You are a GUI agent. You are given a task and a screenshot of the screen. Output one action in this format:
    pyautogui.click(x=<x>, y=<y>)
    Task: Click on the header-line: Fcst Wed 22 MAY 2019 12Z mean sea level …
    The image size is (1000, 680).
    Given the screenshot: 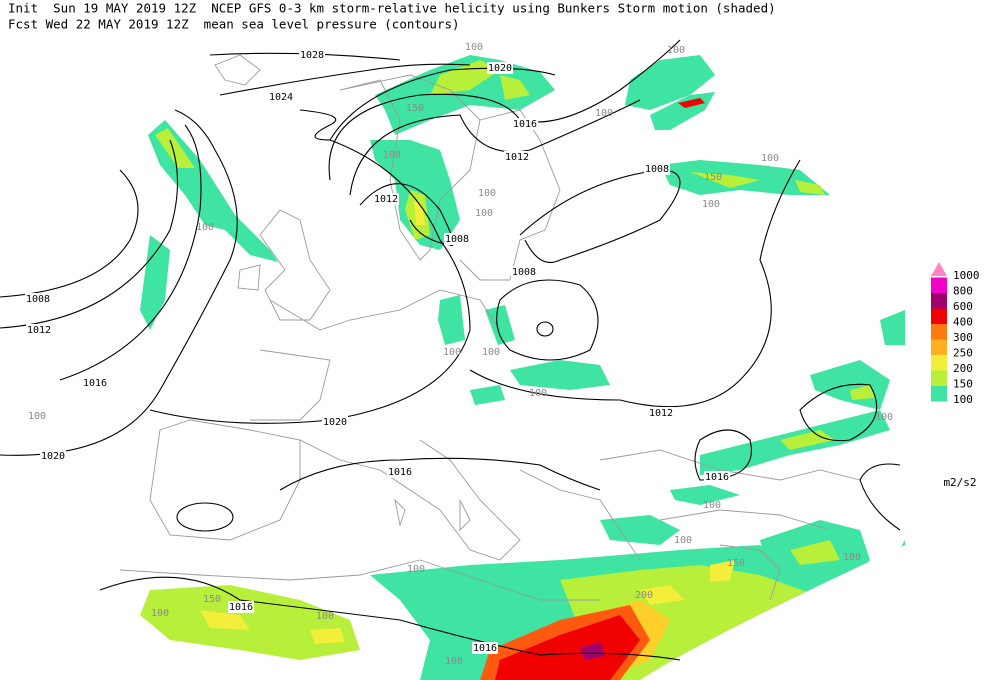 What is the action you would take?
    pyautogui.click(x=234, y=24)
    